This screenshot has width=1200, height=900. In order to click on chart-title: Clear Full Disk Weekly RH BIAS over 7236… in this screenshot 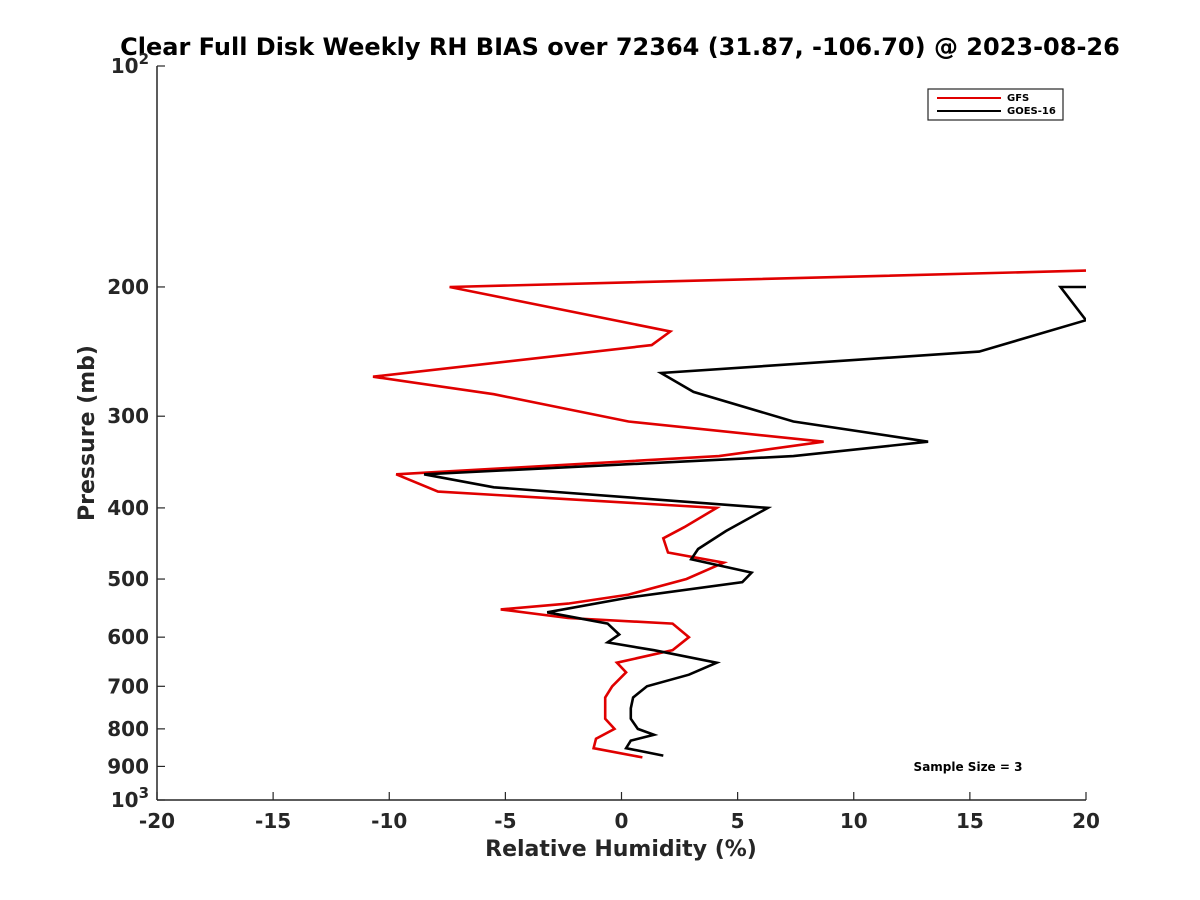, I will do `click(620, 47)`.